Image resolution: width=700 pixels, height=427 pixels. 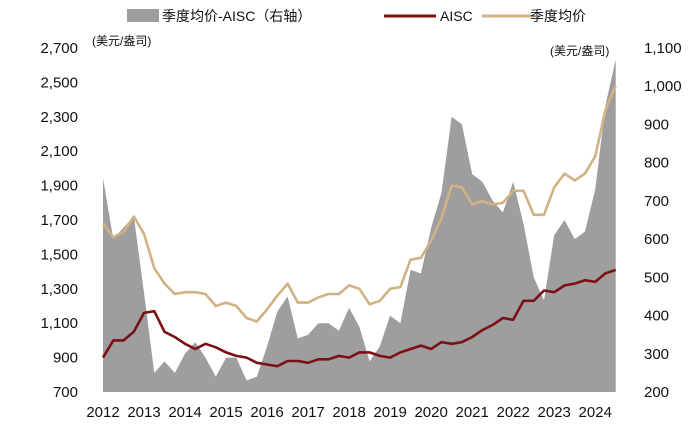 What do you see at coordinates (356, 16) in the screenshot?
I see `legend: 季度均价-AISC（右轴） AISC 季度均价` at bounding box center [356, 16].